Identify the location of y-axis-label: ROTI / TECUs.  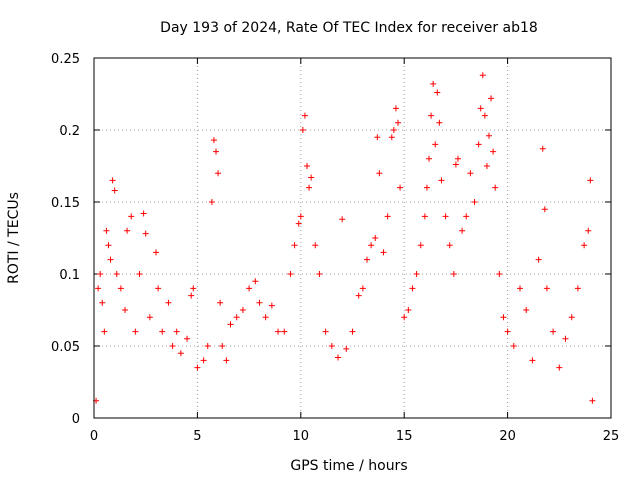
(14, 238).